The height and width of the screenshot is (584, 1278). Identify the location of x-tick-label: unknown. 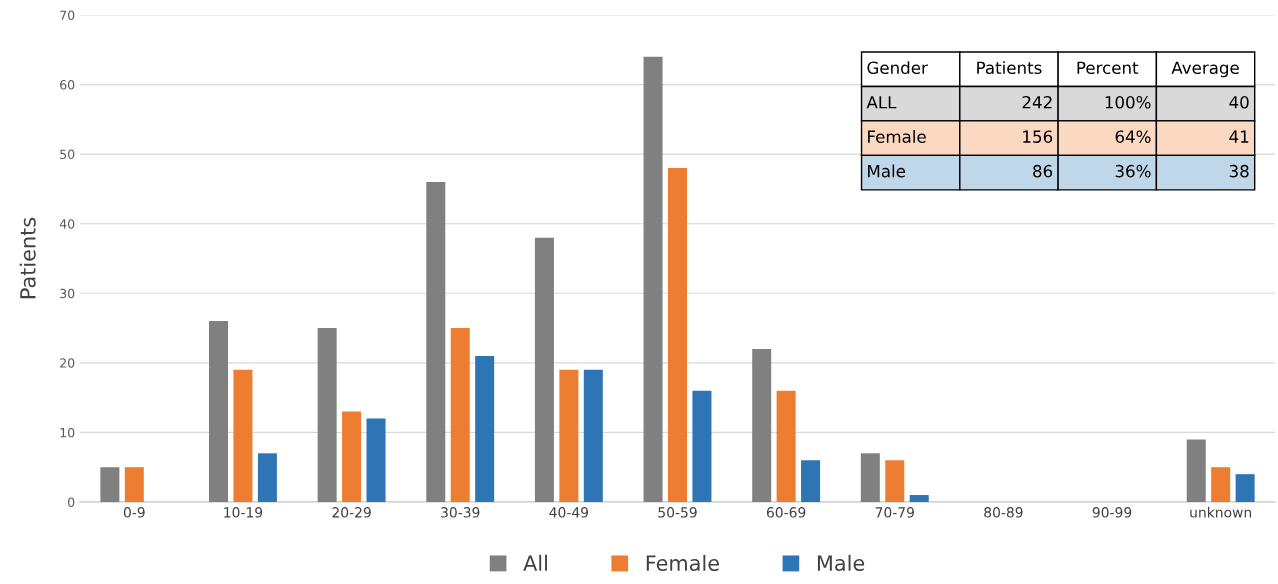
(1221, 512).